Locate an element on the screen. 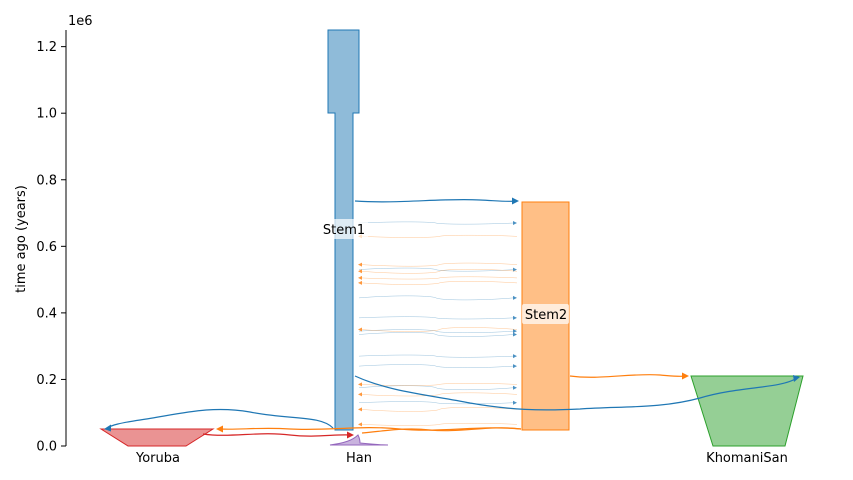 The width and height of the screenshot is (853, 480). arrowhead-yoruba-blue is located at coordinates (107, 428).